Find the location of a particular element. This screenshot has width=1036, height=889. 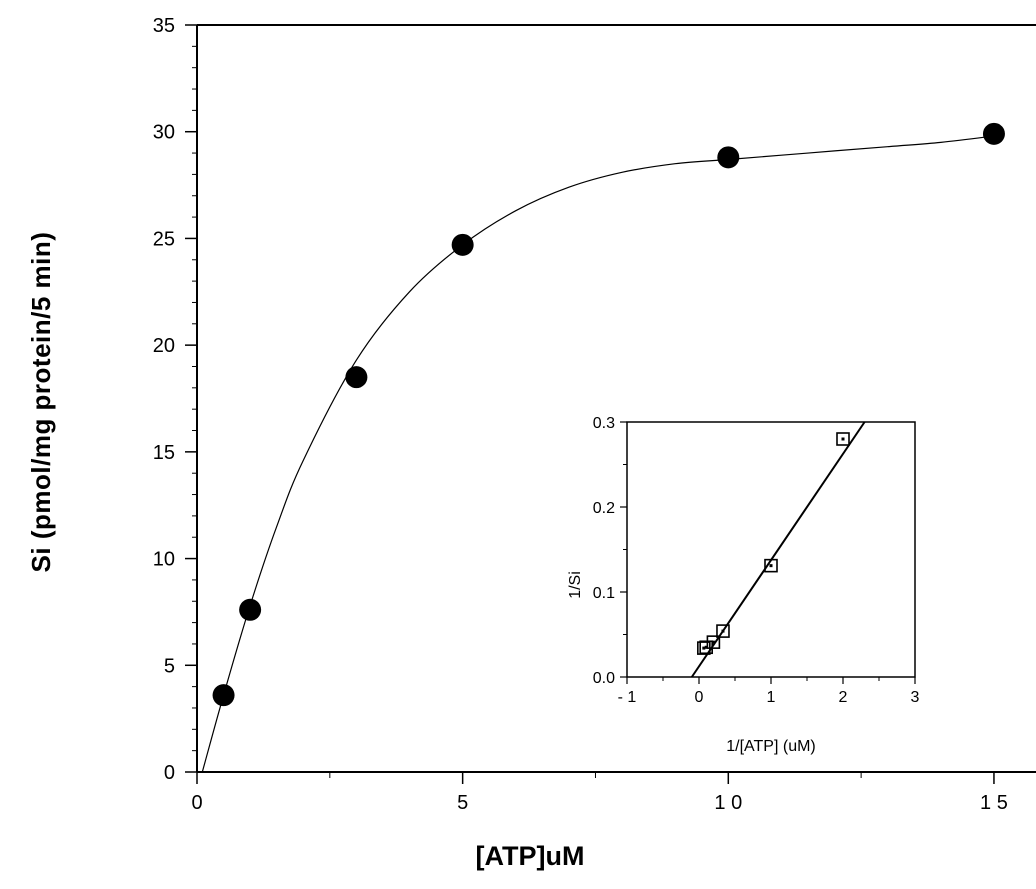

inset-y-tick-label: 0.2 is located at coordinates (604, 508).